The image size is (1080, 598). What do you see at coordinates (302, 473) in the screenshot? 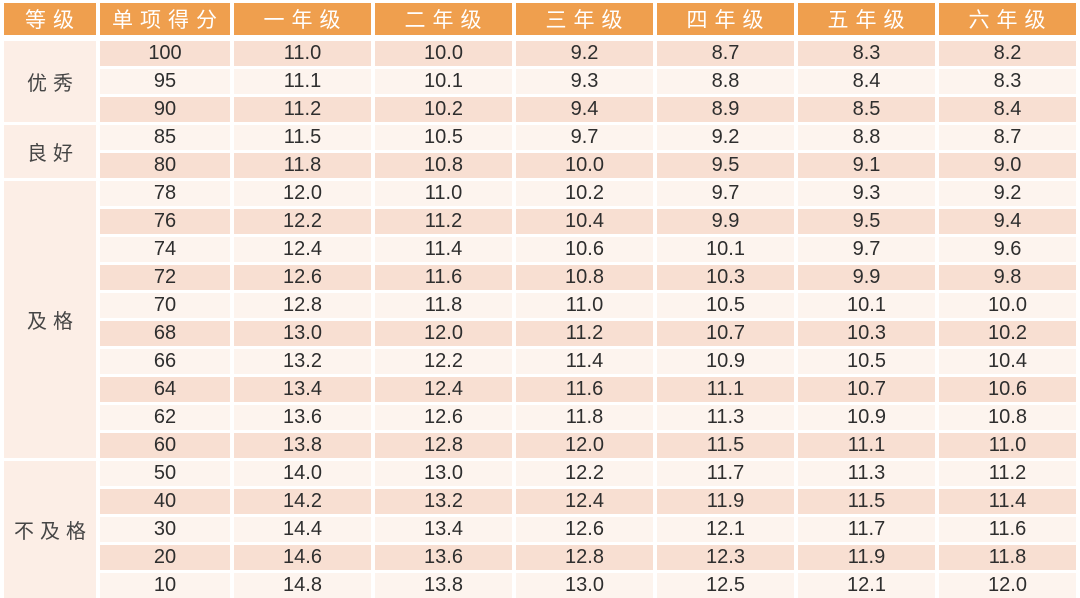
I see `value-cell: 14.0` at bounding box center [302, 473].